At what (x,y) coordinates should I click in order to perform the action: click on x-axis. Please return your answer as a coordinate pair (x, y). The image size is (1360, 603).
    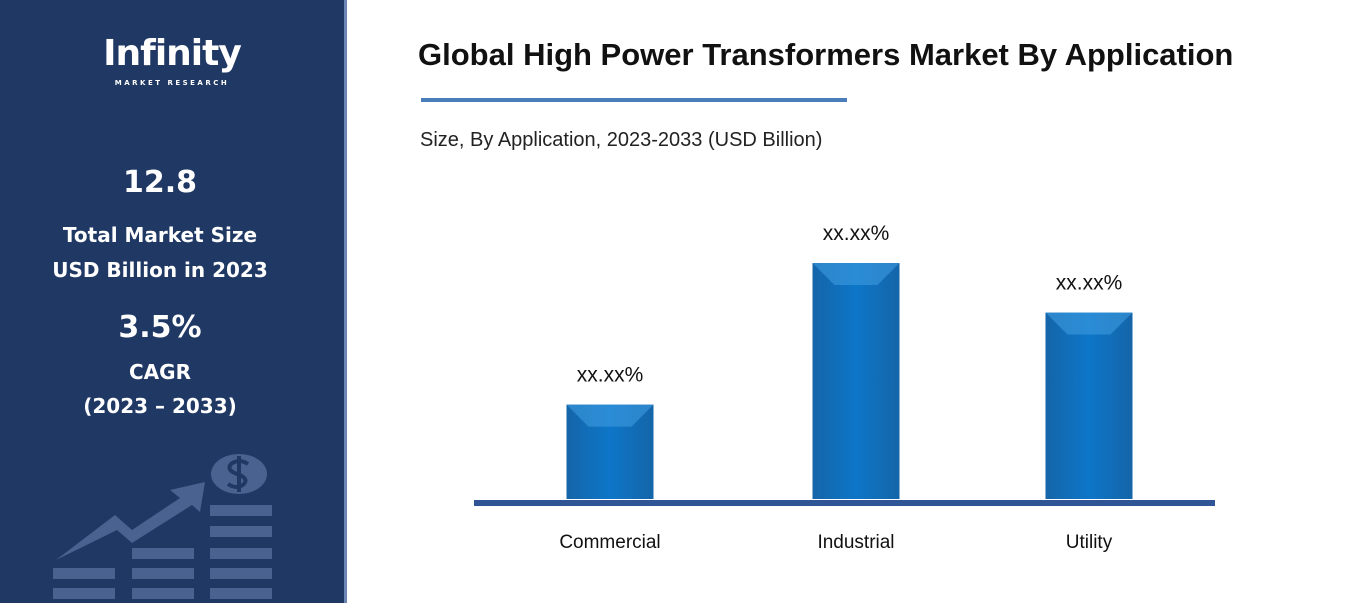
    Looking at the image, I should click on (844, 503).